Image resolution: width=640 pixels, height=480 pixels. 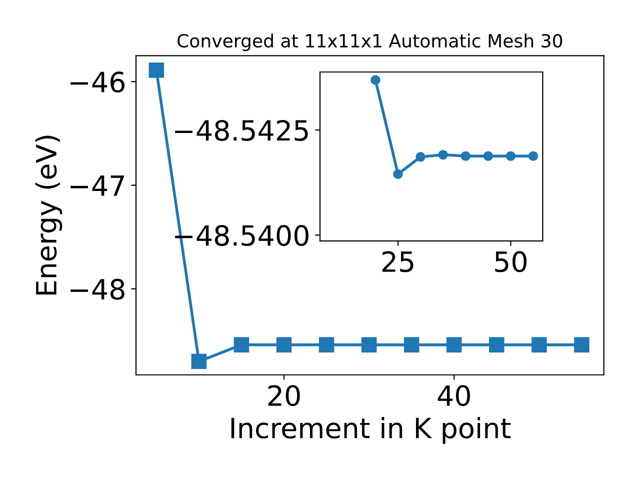 What do you see at coordinates (511, 261) in the screenshot?
I see `x-tick-label: 50` at bounding box center [511, 261].